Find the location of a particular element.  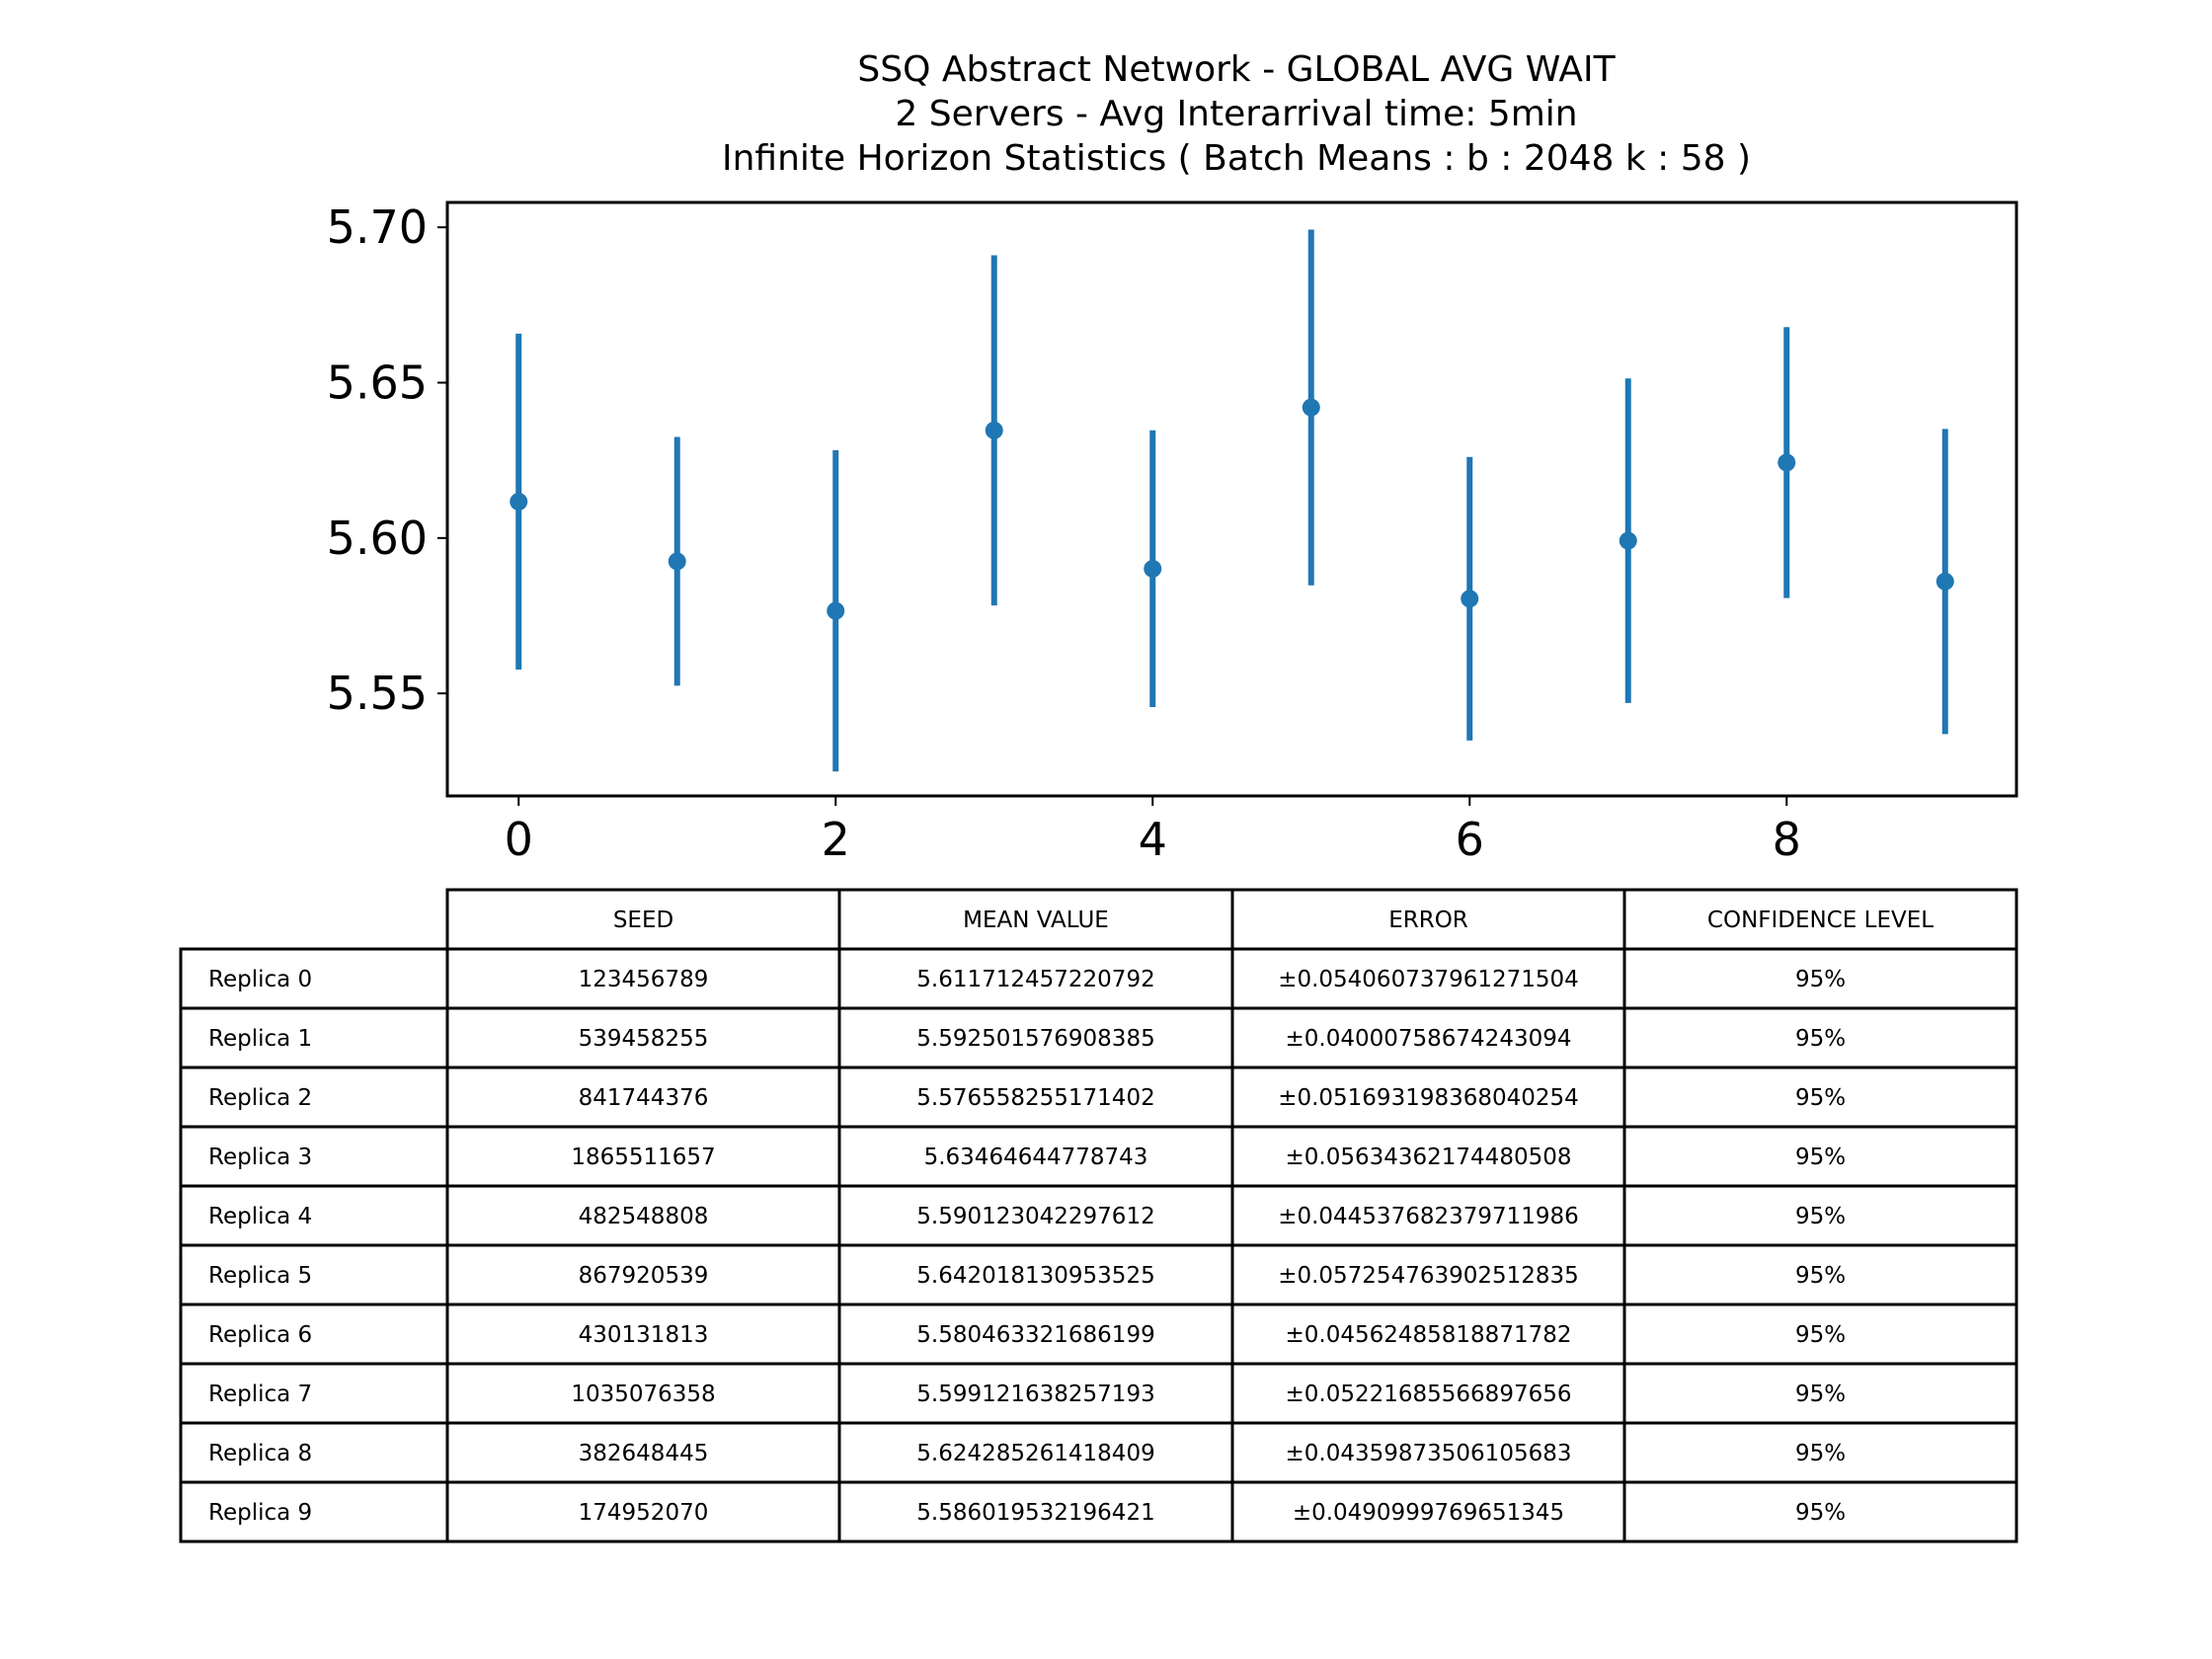

table-row-label: Replica 0 is located at coordinates (260, 980).